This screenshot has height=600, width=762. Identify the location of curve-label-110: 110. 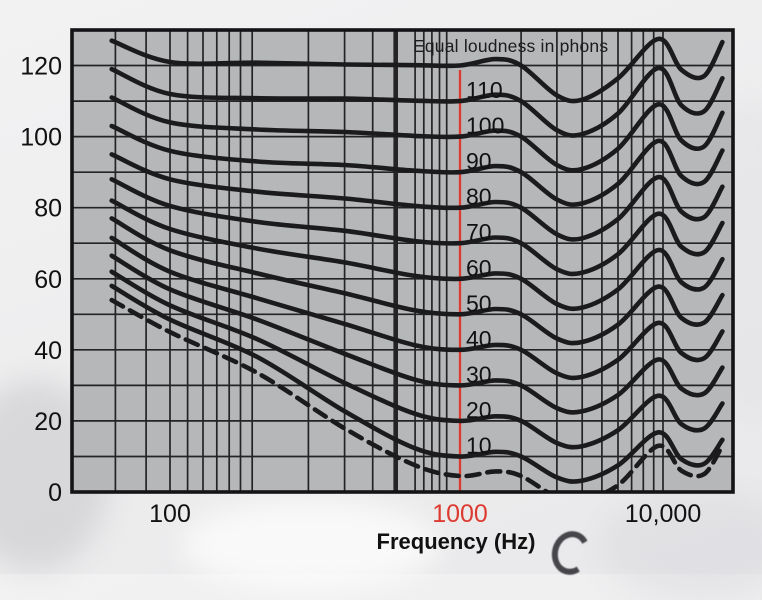
(484, 90).